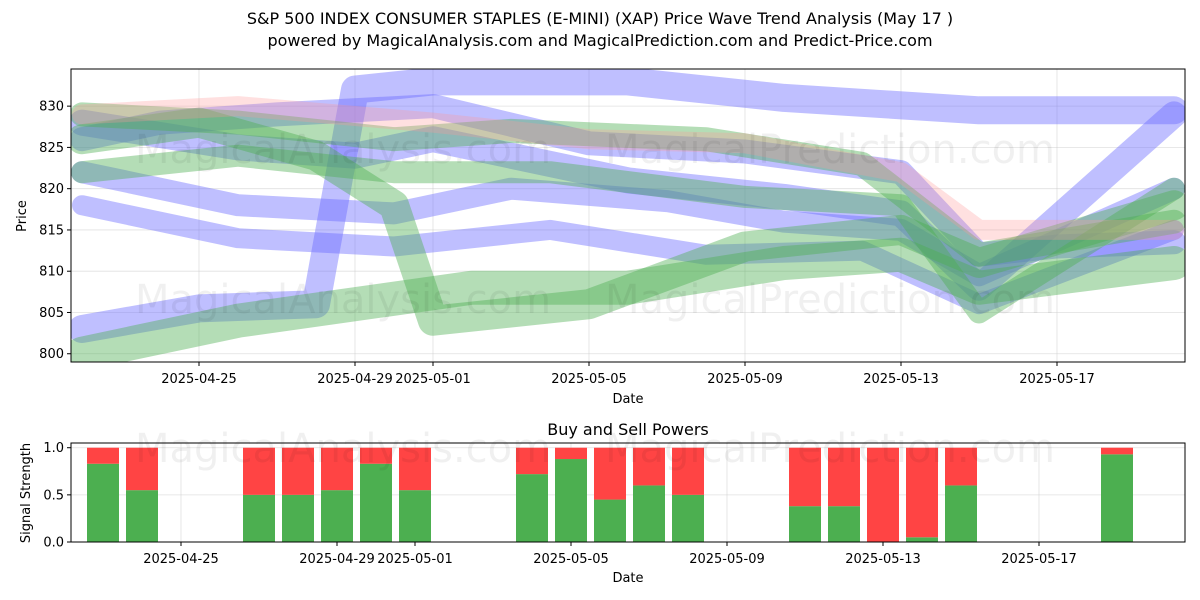  Describe the element at coordinates (628, 429) in the screenshot. I see `signal-chart-title: Buy and Sell Powers` at that location.